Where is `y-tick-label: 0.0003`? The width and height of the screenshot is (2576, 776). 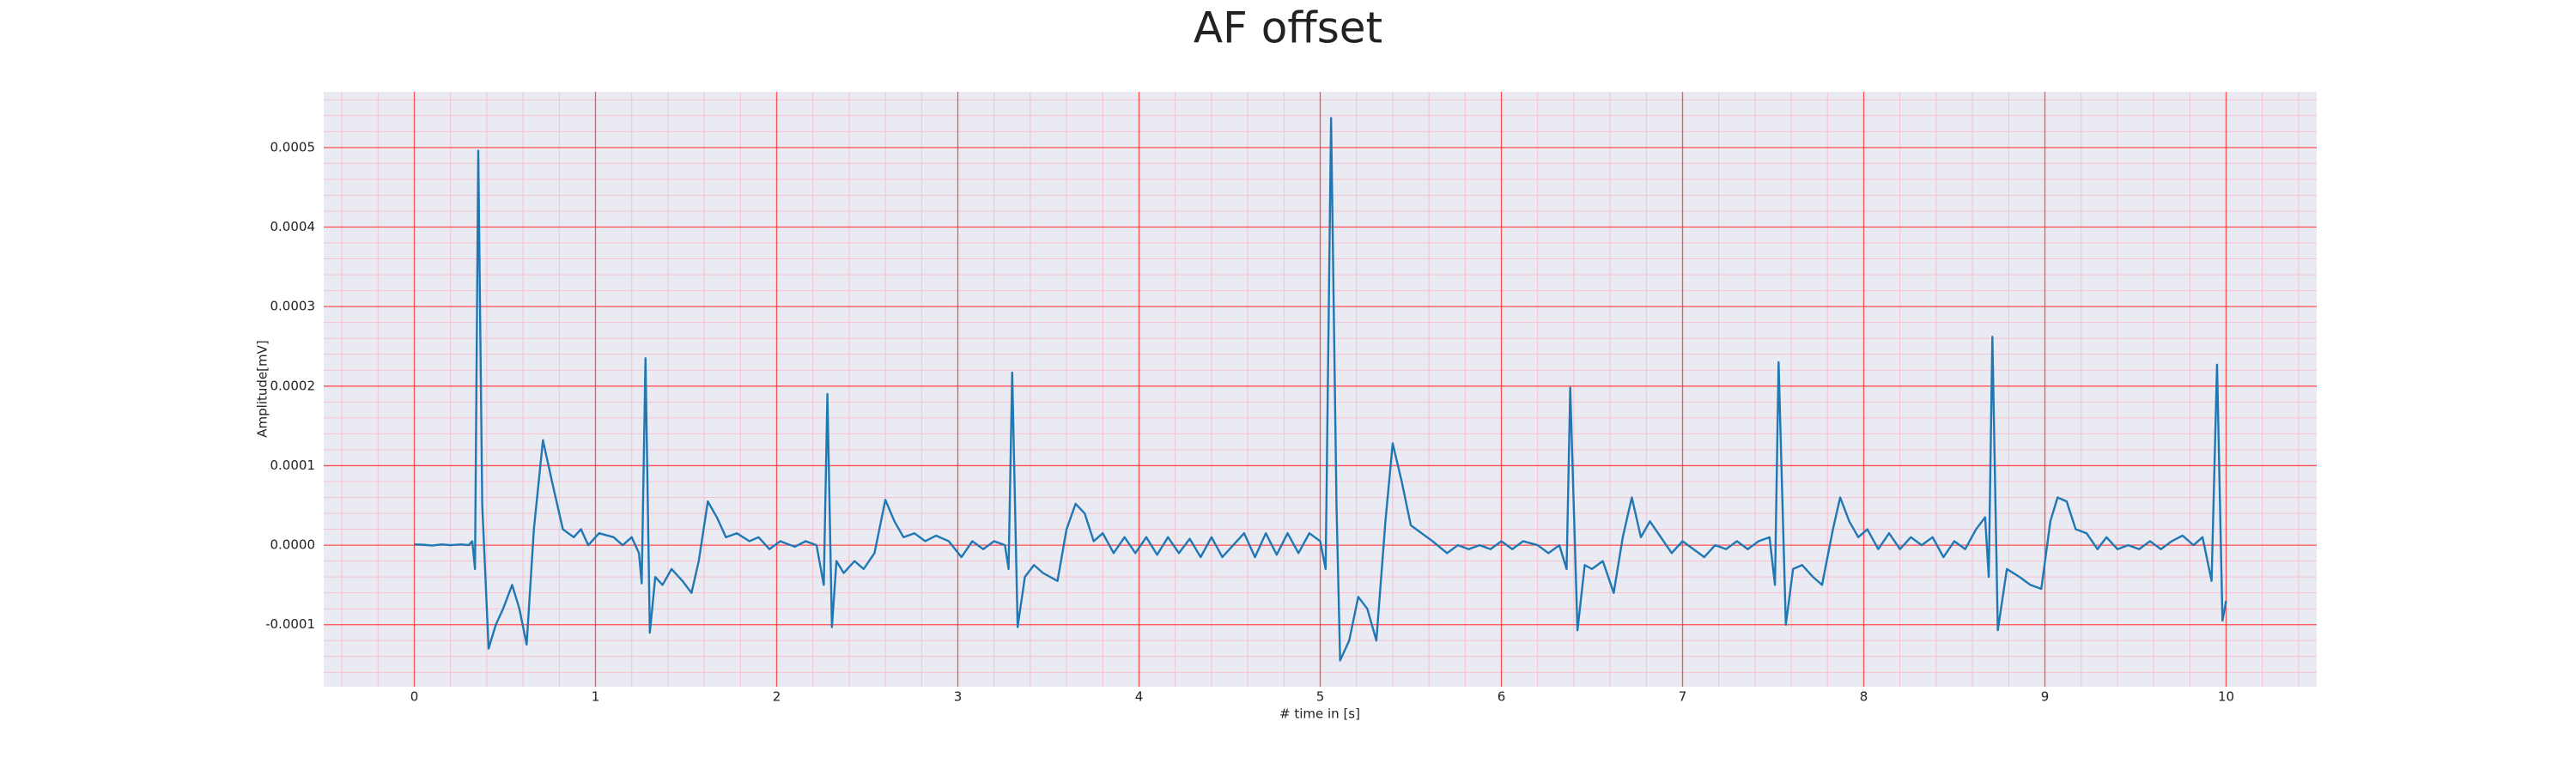
y-tick-label: 0.0003 is located at coordinates (293, 306).